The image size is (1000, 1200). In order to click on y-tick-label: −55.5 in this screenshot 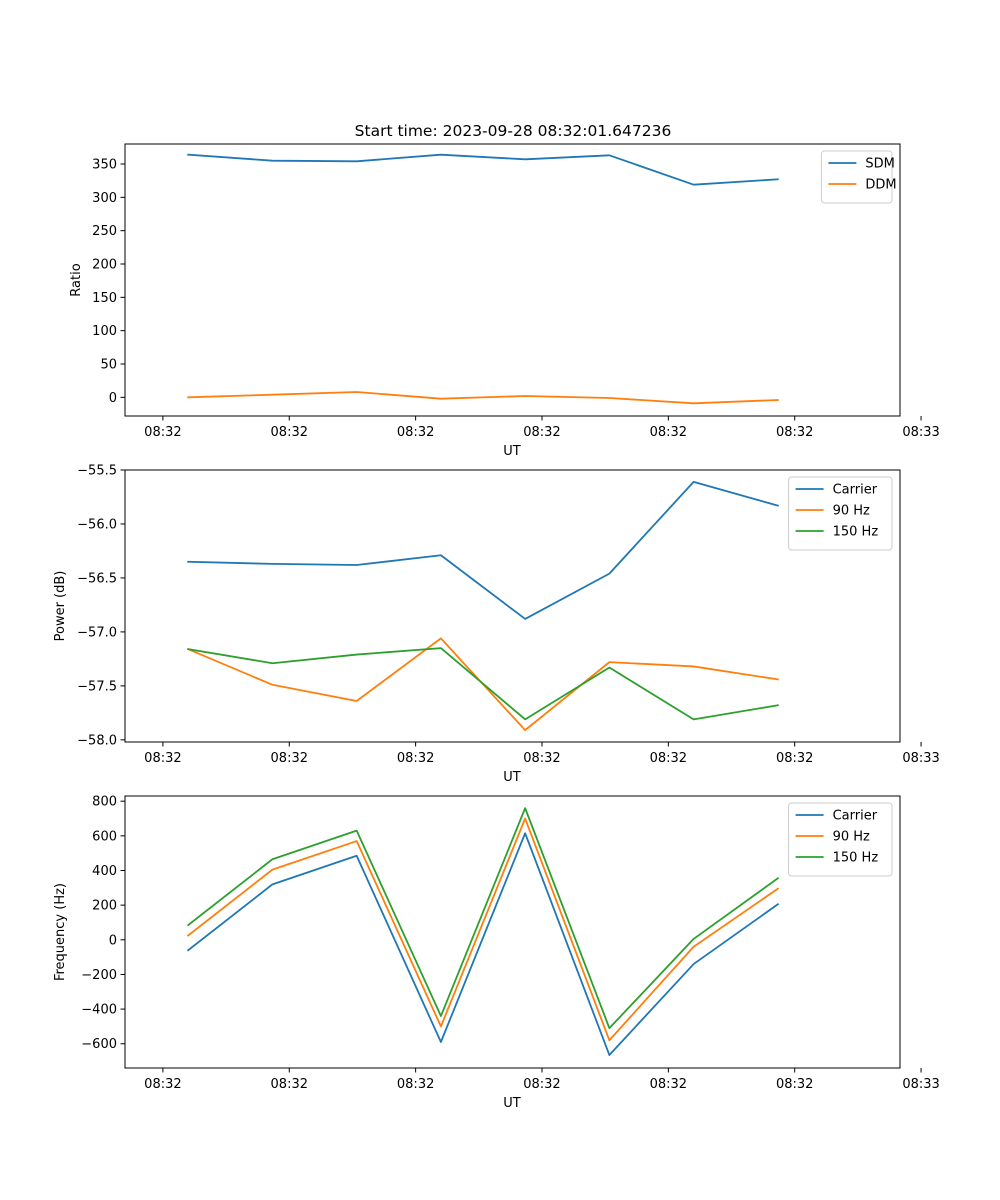, I will do `click(97, 471)`.